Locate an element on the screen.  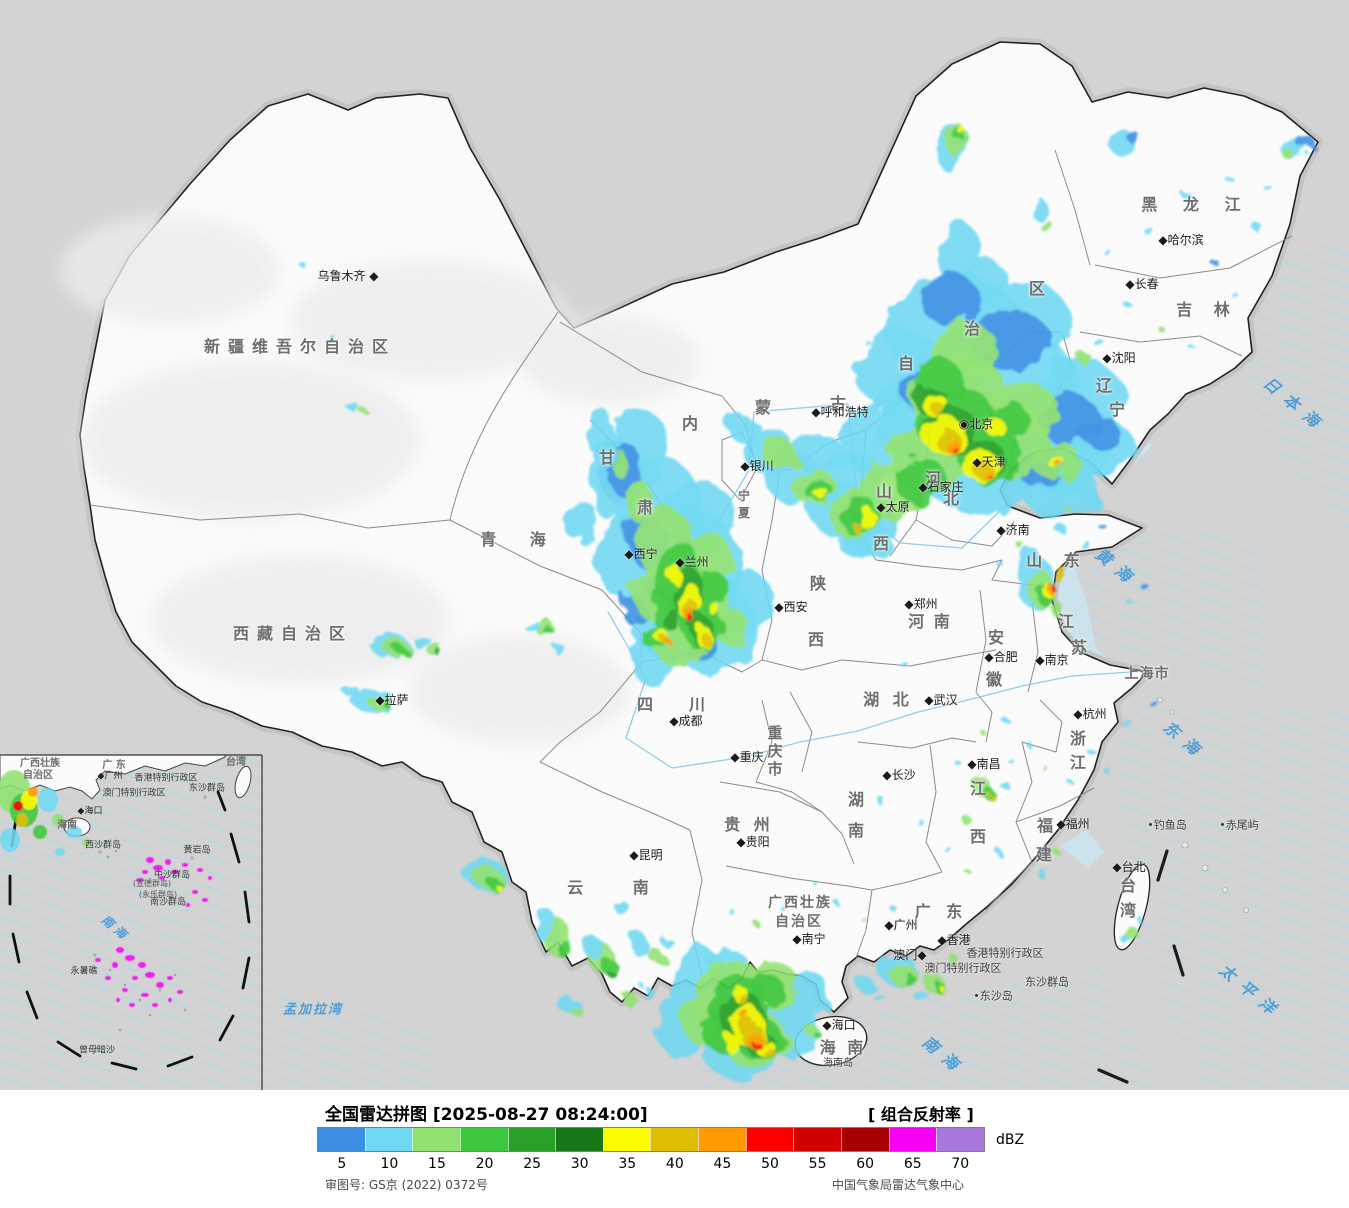
colorbar-tick-70: 70 is located at coordinates (960, 1164).